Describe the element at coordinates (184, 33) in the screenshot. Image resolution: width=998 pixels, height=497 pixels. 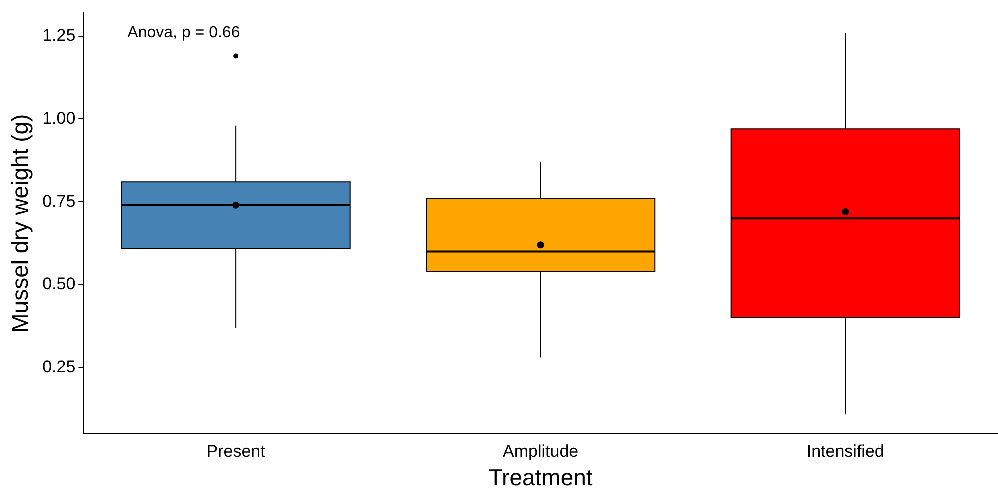
I see `annotation: Anova, p = 0.66` at that location.